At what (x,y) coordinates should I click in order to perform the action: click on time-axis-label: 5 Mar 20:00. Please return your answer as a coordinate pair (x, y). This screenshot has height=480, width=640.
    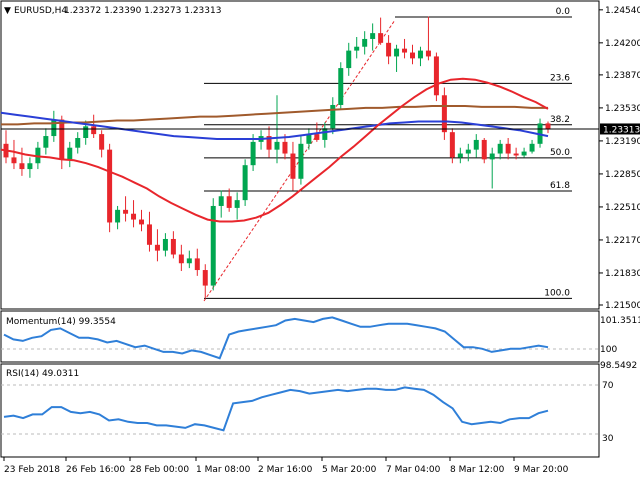
    Looking at the image, I should click on (349, 470).